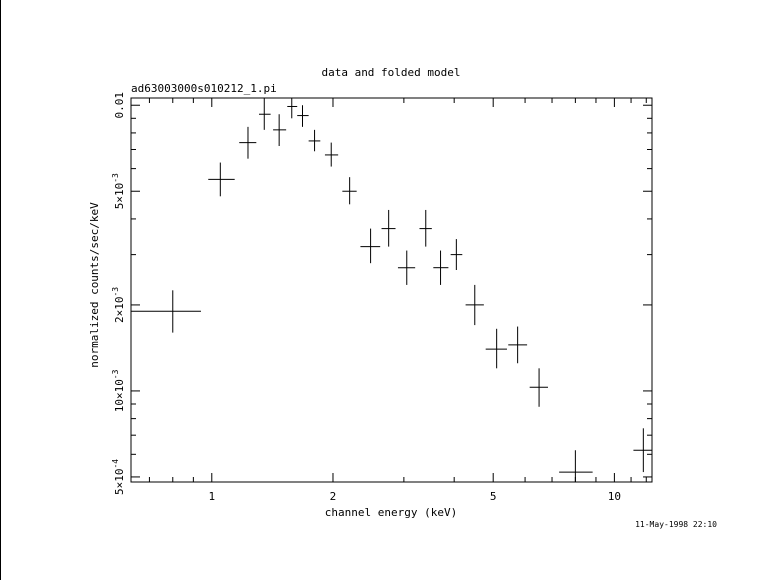 The width and height of the screenshot is (781, 580). Describe the element at coordinates (211, 496) in the screenshot. I see `x-tick-label: 1` at that location.